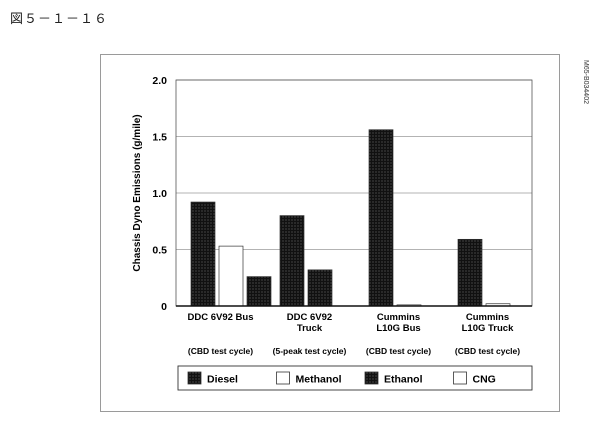  I want to click on legend: Diesel Methanol Ethanol CNG, so click(355, 378).